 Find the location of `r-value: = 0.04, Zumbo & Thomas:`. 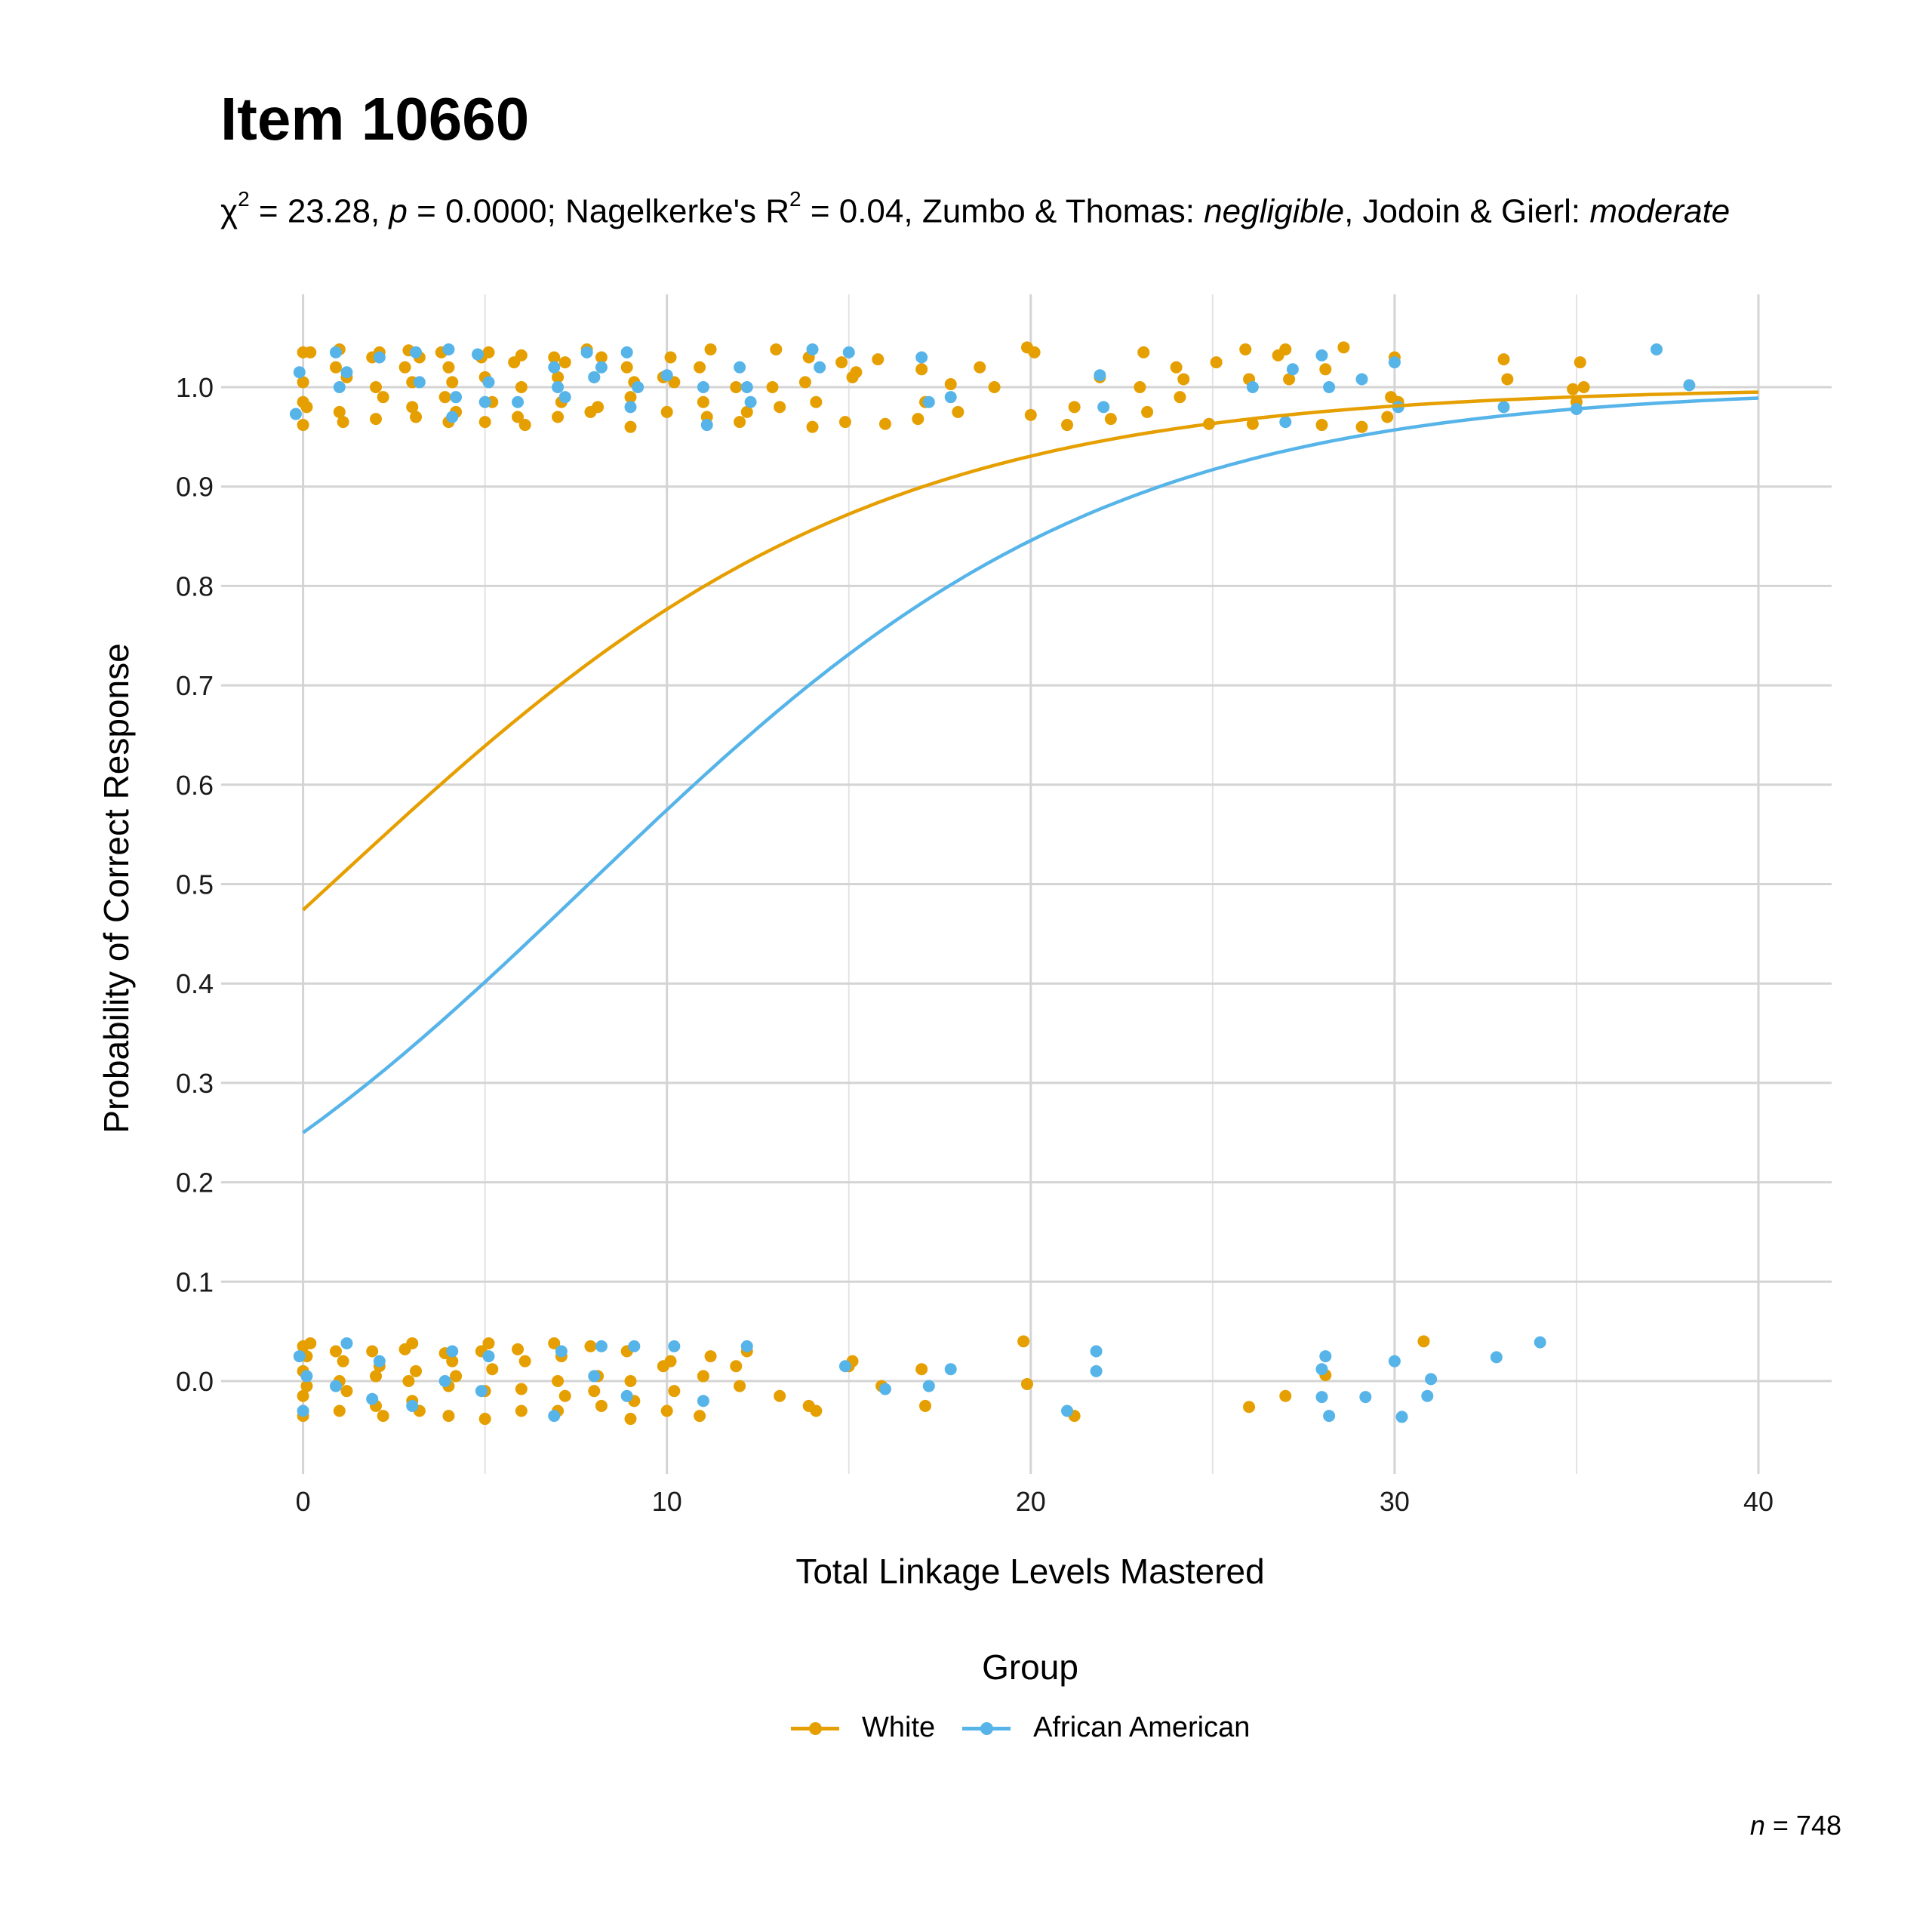

r-value: = 0.04, Zumbo & Thomas: is located at coordinates (1002, 211).